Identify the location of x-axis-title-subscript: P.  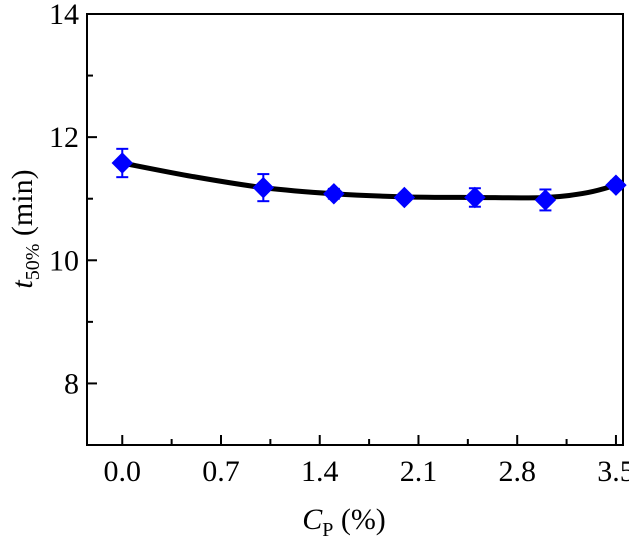
(327, 528).